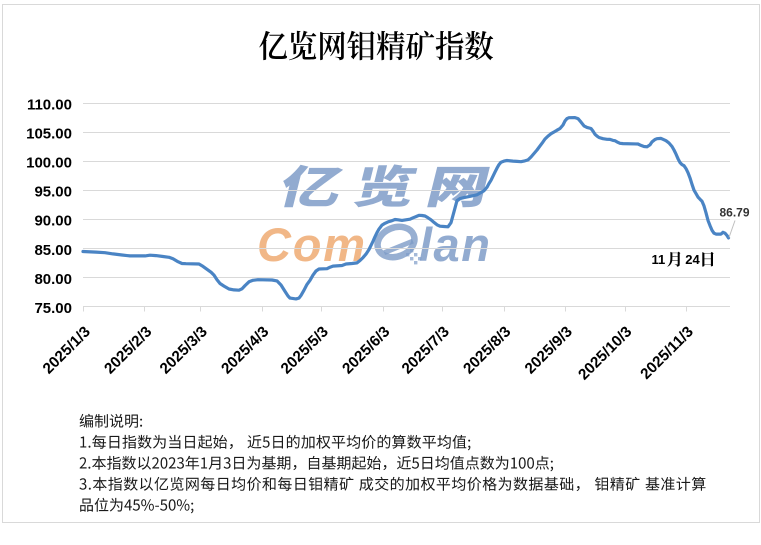  What do you see at coordinates (49, 134) in the screenshot?
I see `svg-text: 105.00` at bounding box center [49, 134].